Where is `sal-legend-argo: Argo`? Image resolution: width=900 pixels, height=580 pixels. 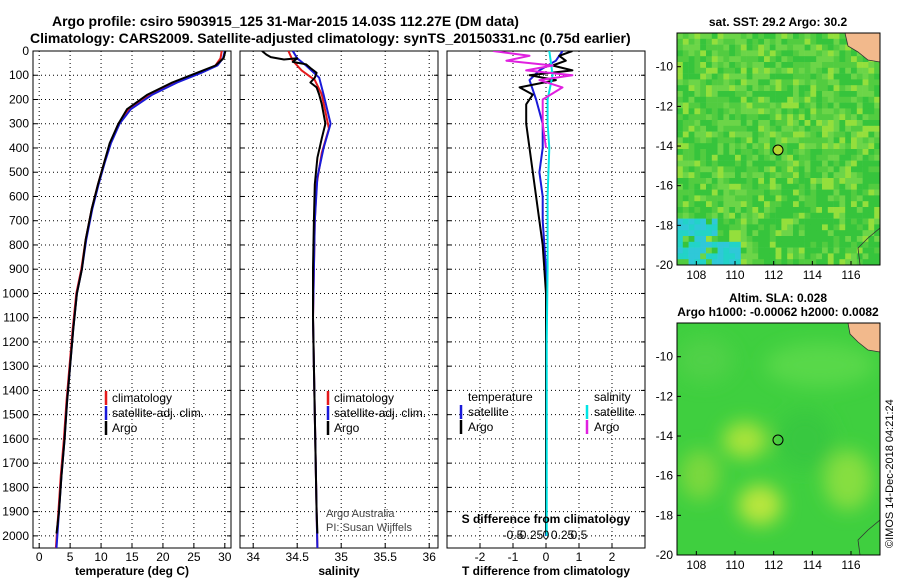 sal-legend-argo: Argo is located at coordinates (347, 428).